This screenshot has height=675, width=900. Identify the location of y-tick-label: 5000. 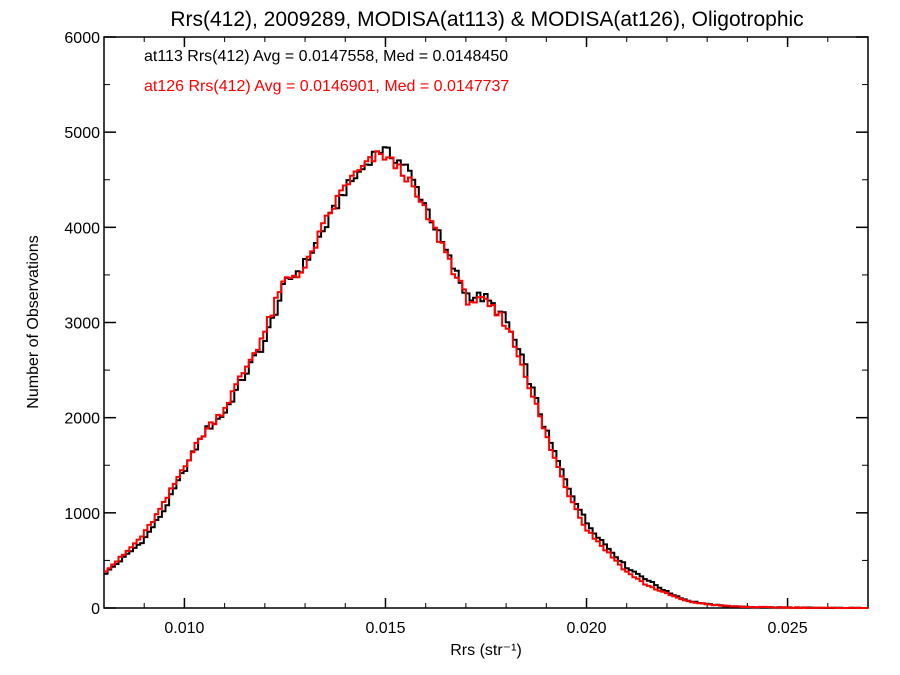
(82, 133).